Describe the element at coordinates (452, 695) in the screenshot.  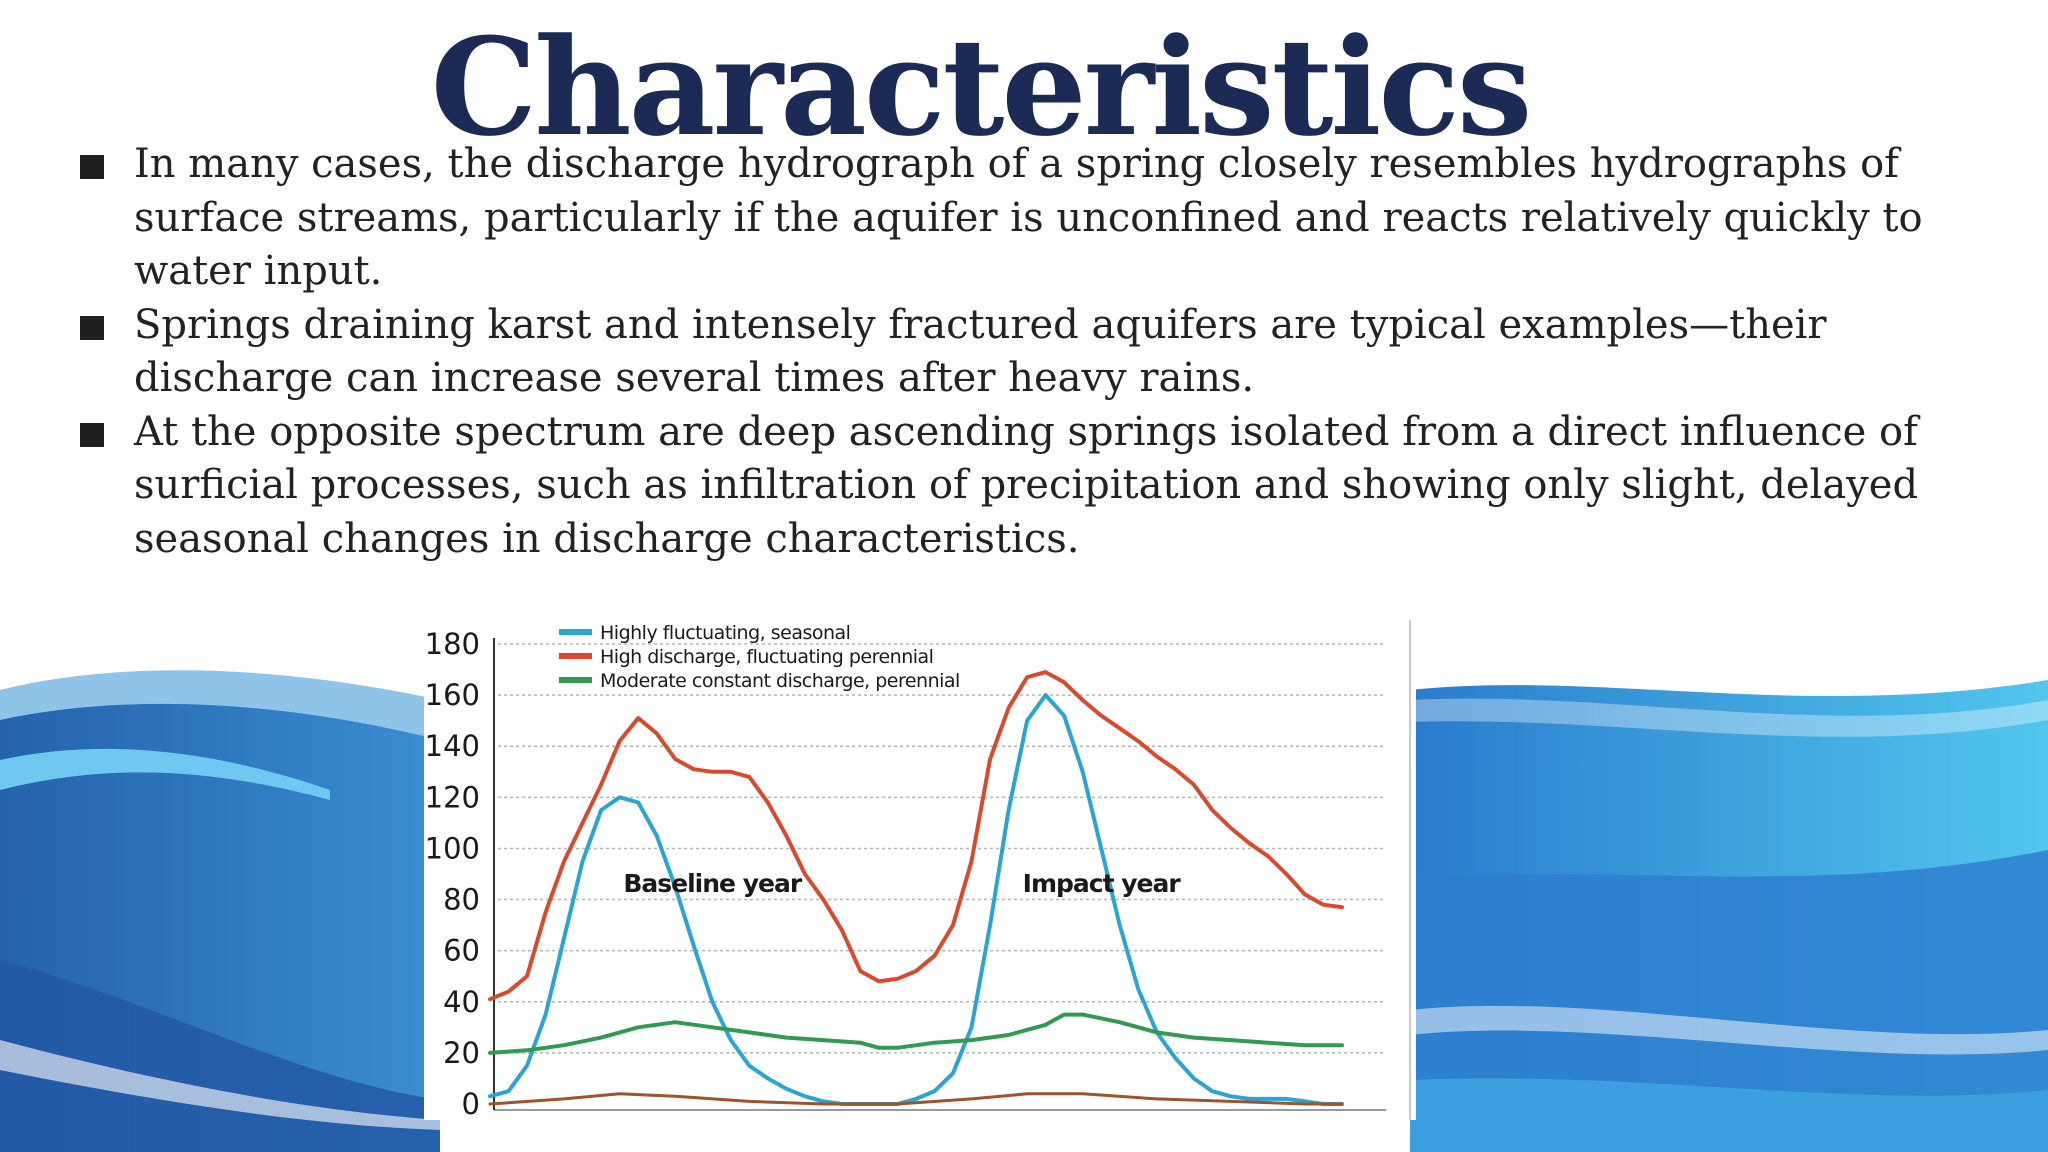
I see `y-tick-label: 160` at that location.